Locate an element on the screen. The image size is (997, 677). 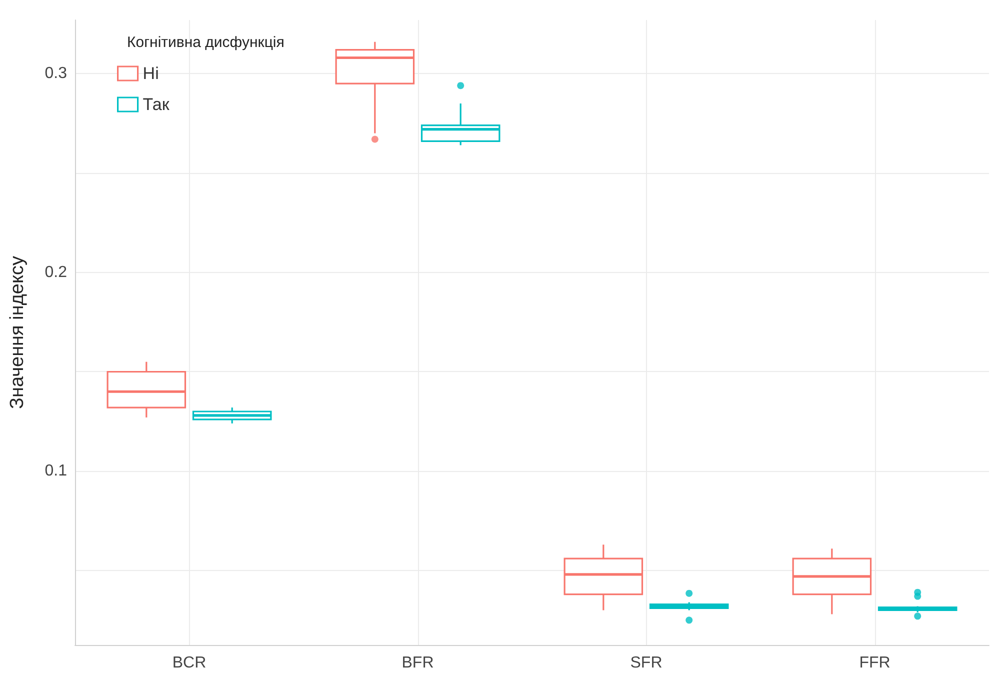
y-tick-label: 0.3 is located at coordinates (56, 73).